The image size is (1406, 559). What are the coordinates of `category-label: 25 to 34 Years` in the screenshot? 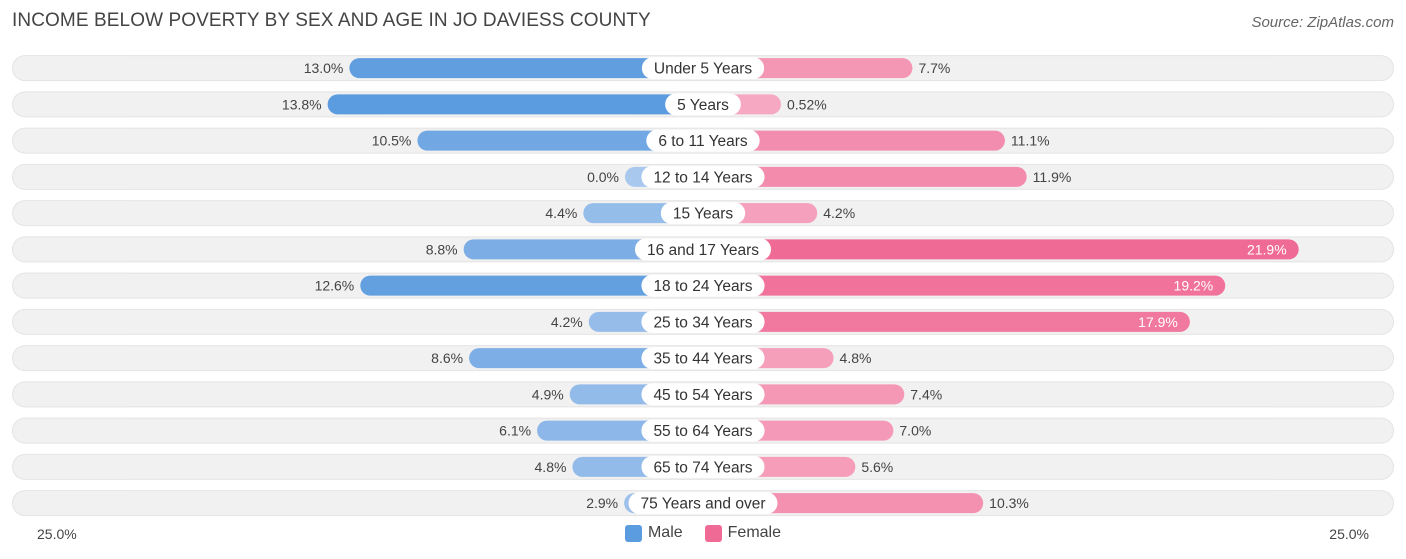 It's located at (702, 322).